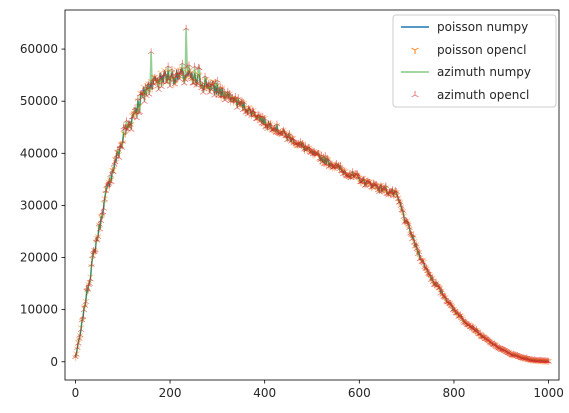 The height and width of the screenshot is (413, 569). I want to click on y-tick-label: 20000, so click(39, 258).